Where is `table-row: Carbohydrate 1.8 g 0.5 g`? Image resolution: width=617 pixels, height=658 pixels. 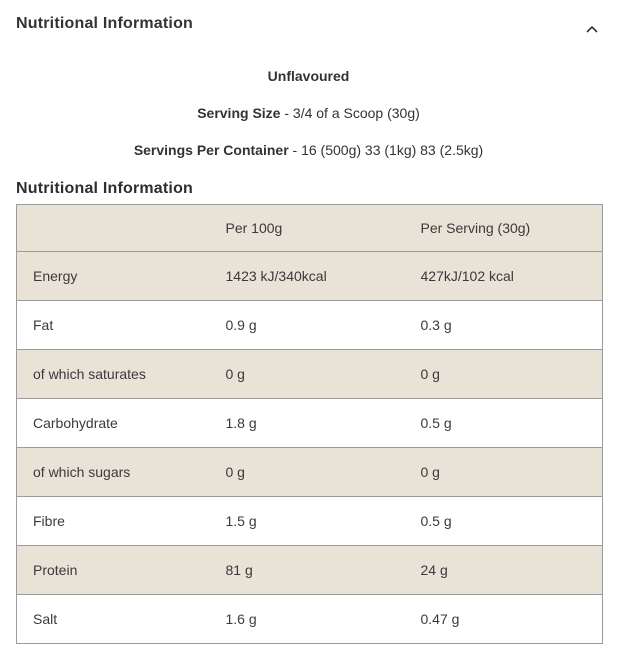
table-row: Carbohydrate 1.8 g 0.5 g is located at coordinates (309, 423).